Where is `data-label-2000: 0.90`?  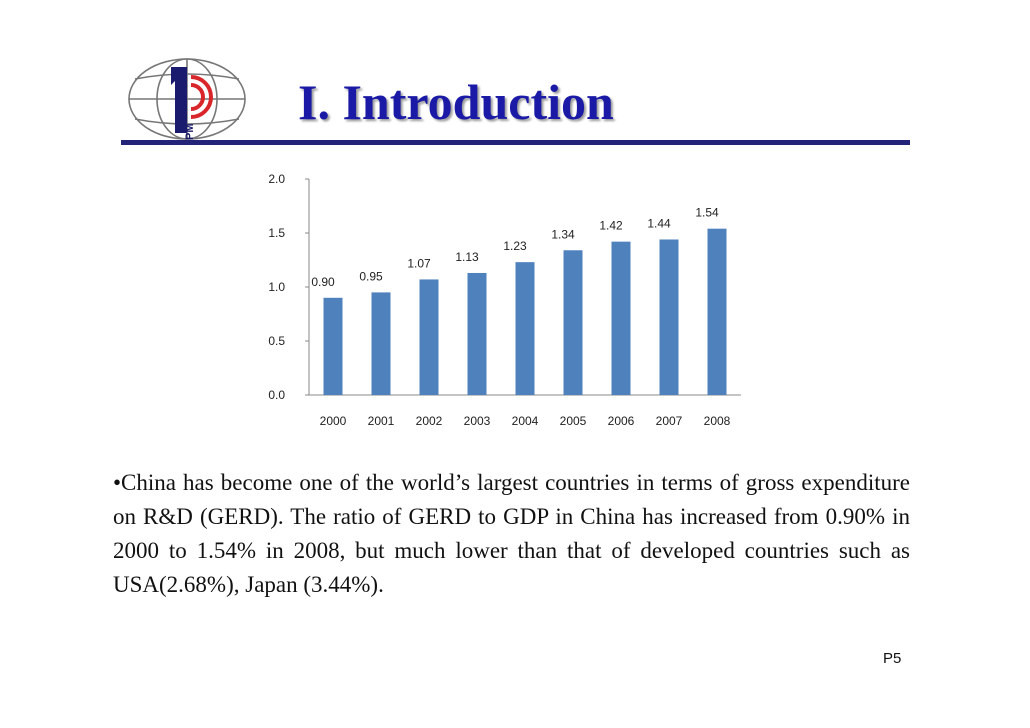 data-label-2000: 0.90 is located at coordinates (323, 282).